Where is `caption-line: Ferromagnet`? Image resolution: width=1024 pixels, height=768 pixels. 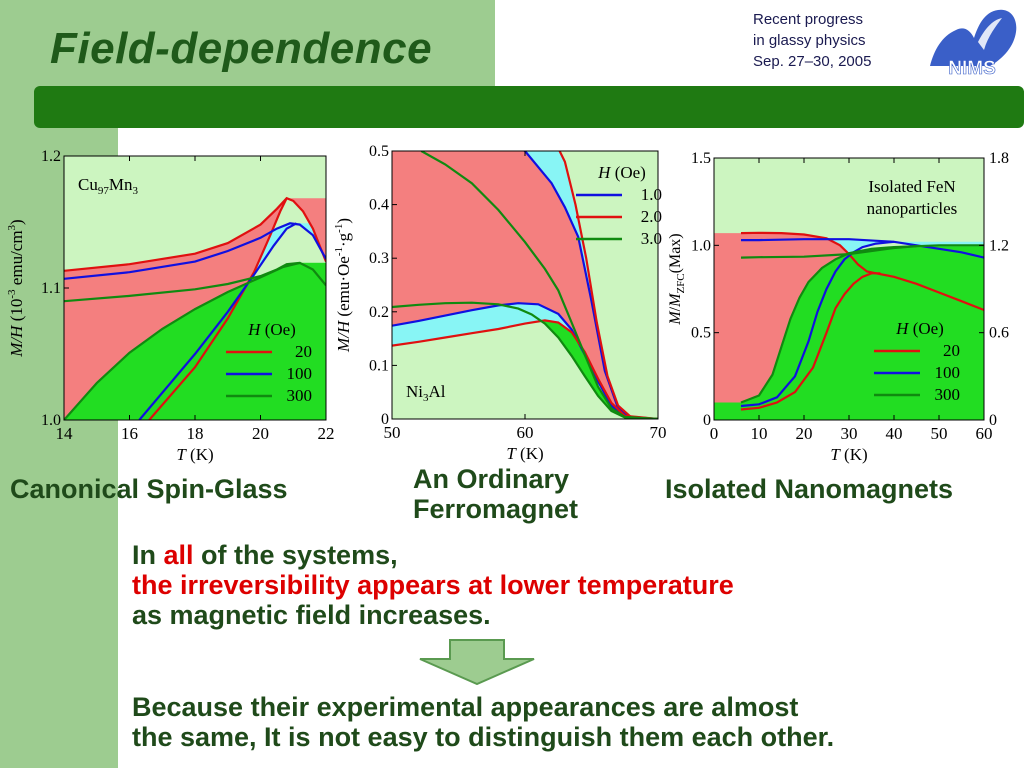 caption-line: Ferromagnet is located at coordinates (496, 509).